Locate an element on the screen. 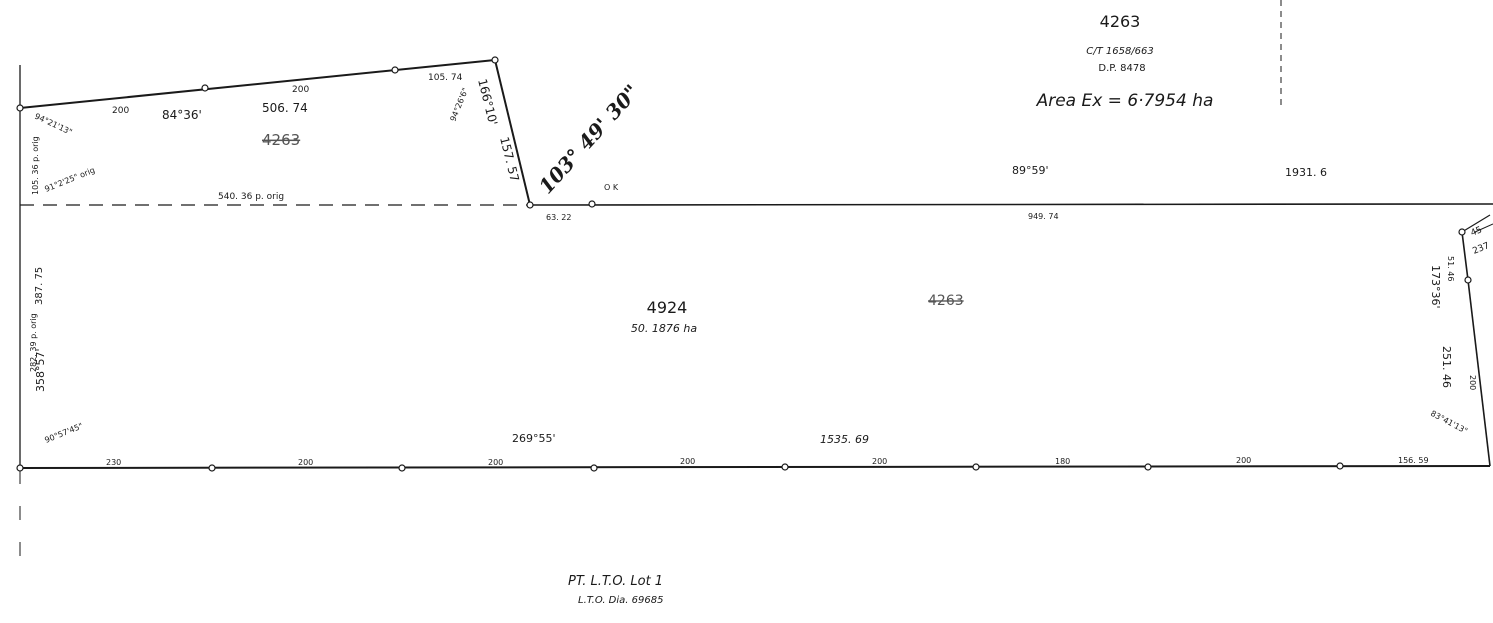 This screenshot has width=1493, height=623. label-handwritten-angle: 103° 49' 30" is located at coordinates (589, 139).